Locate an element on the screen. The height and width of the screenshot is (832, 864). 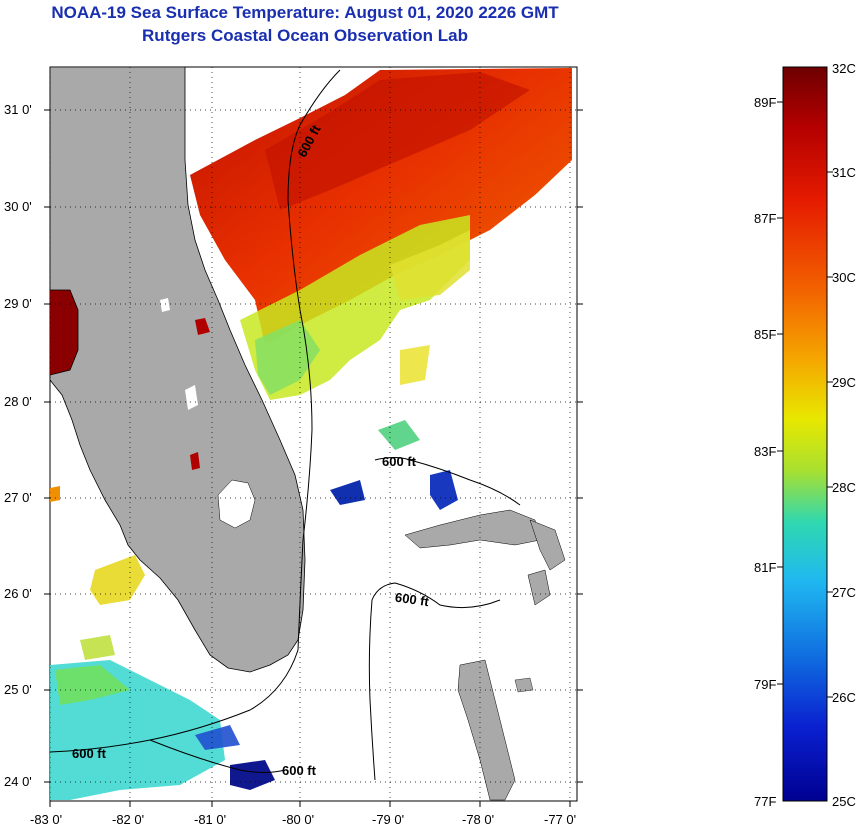
colorbar-fahrenheit-label: 85F is located at coordinates (765, 334).